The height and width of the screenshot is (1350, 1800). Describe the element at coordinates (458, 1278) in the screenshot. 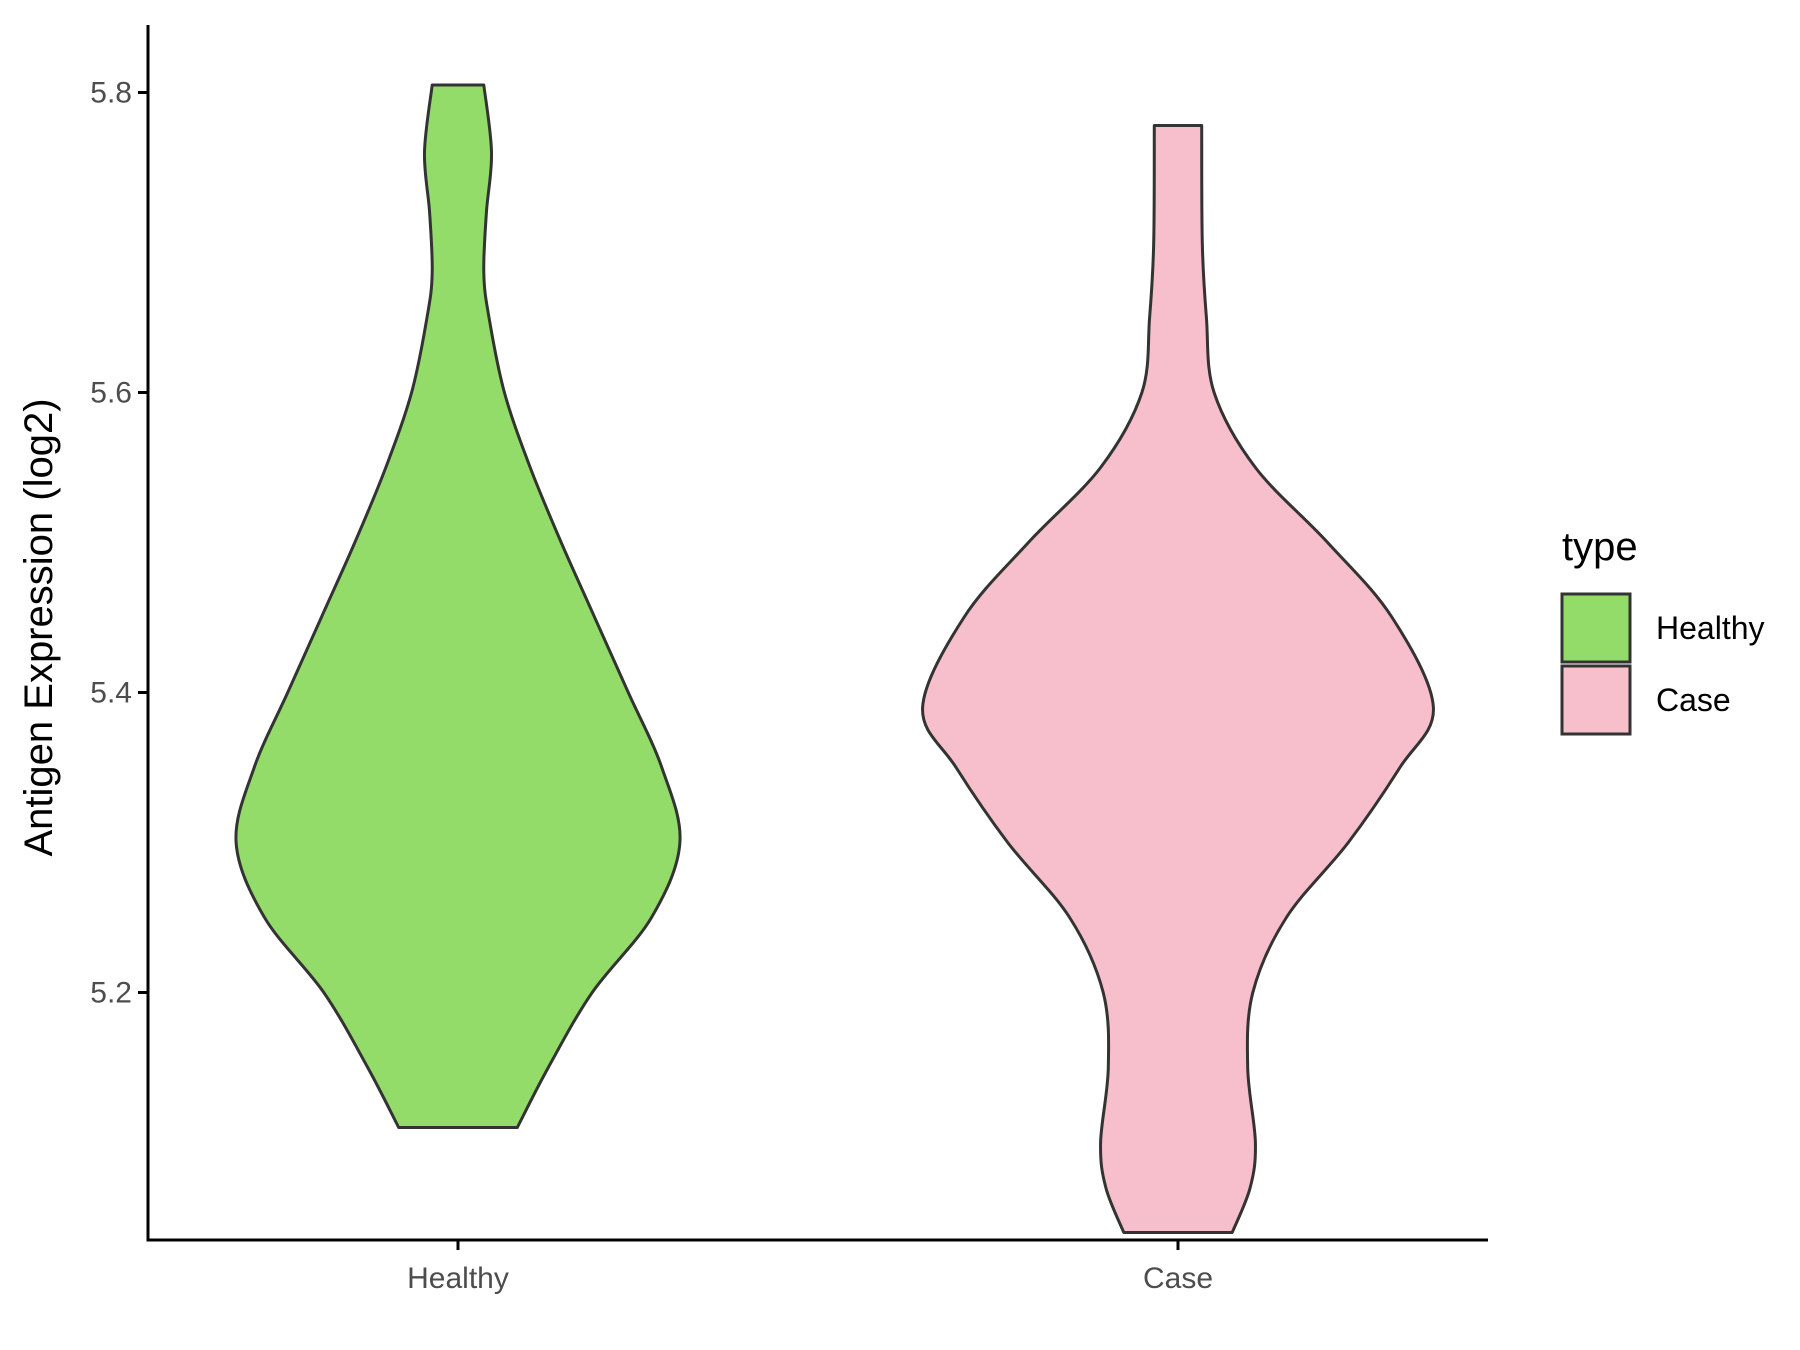

I see `x-tick-label: Healthy` at that location.